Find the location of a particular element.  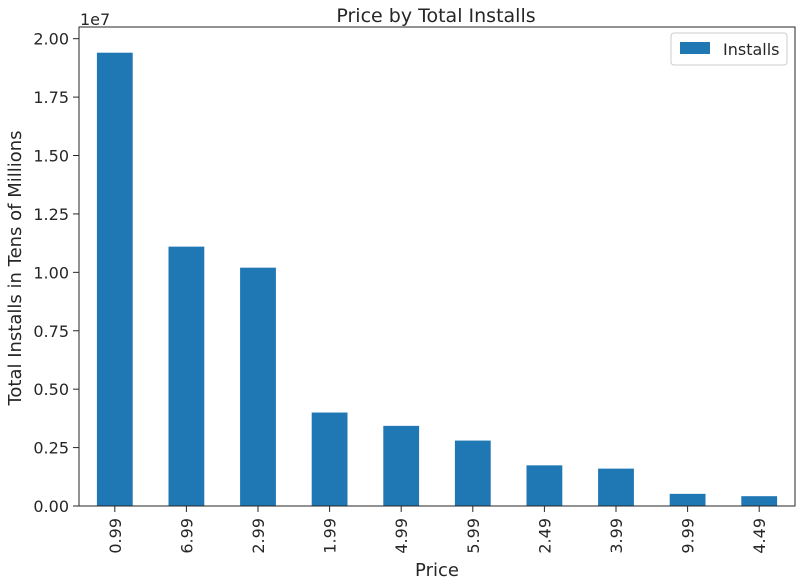

y-tick-label: 1.00 is located at coordinates (51, 272).